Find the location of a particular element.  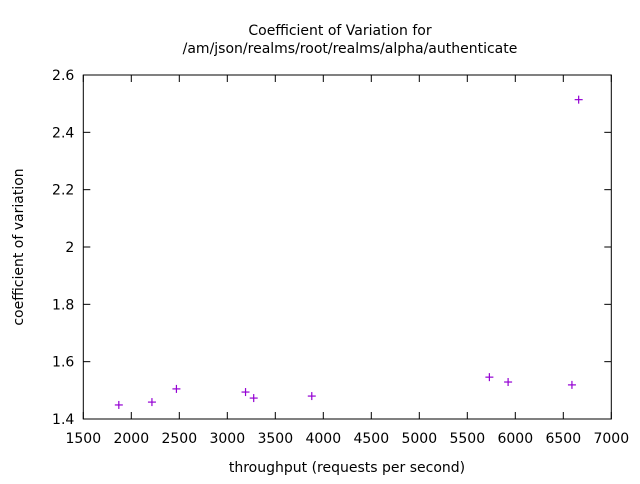

y-tick-label: 1.4 is located at coordinates (63, 420).